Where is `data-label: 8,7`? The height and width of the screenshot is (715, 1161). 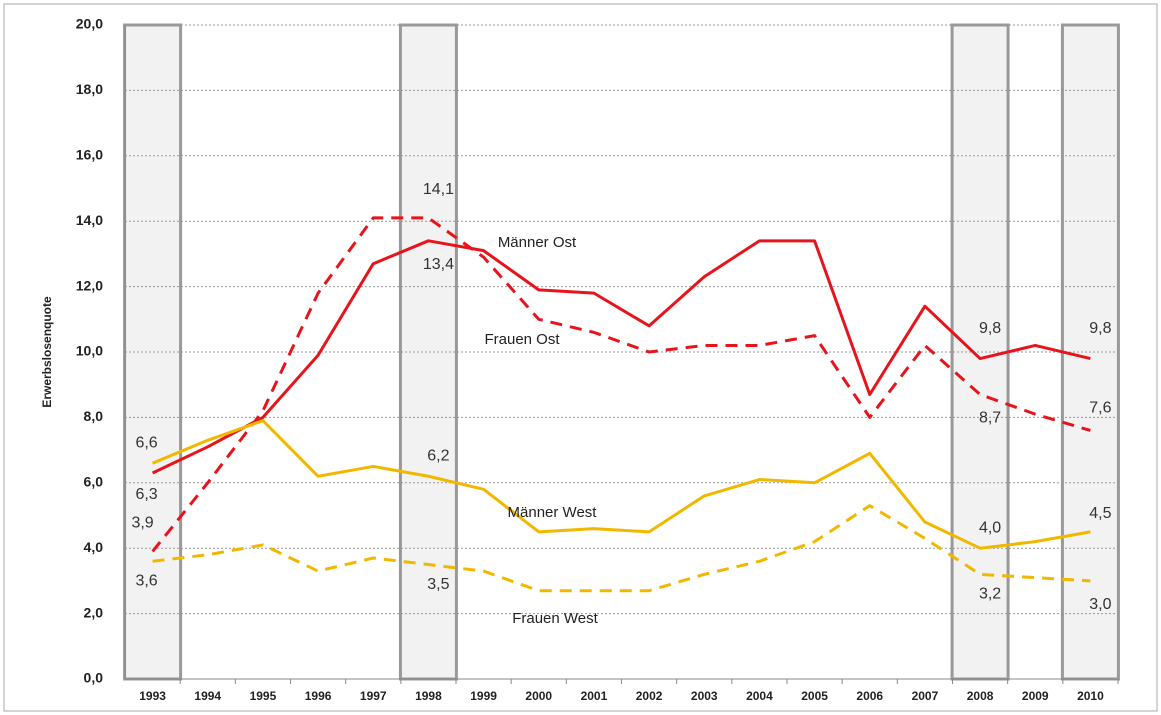 data-label: 8,7 is located at coordinates (990, 418).